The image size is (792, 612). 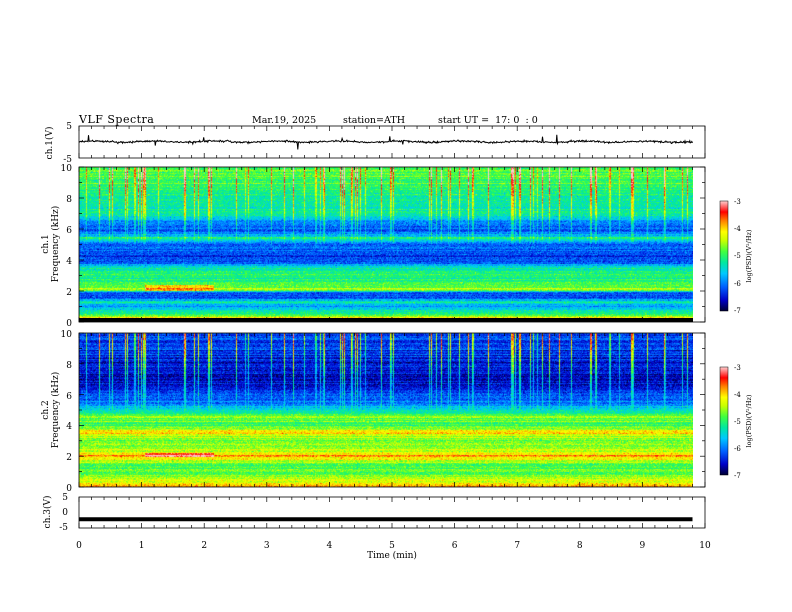 I want to click on ch1-waveform-ylabel: ch.1(V), so click(x=49, y=143).